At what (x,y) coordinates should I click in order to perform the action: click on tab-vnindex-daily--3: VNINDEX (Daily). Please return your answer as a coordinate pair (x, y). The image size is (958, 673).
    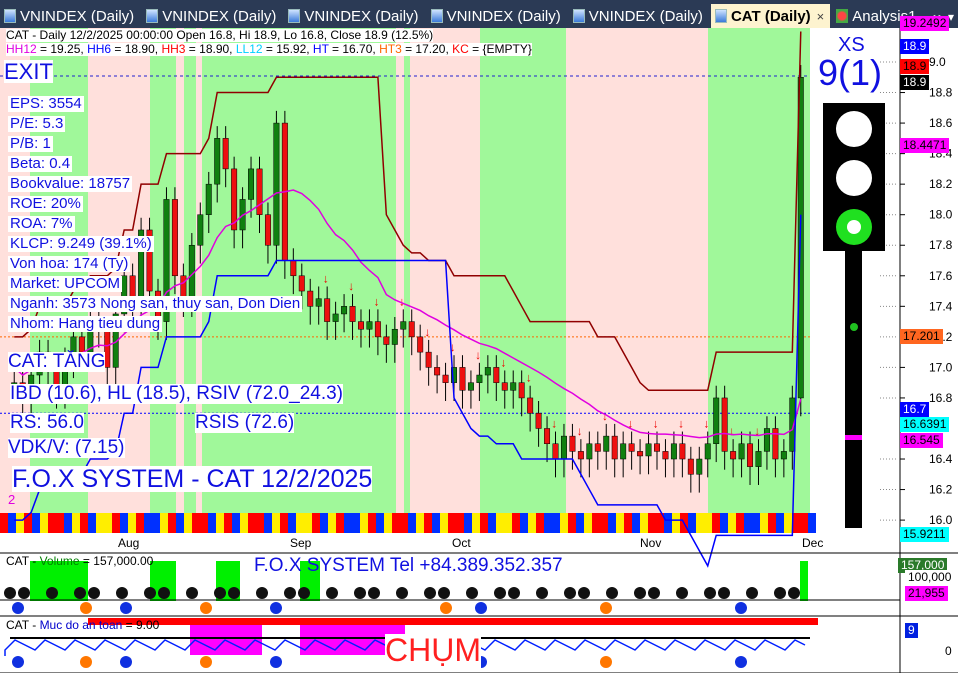
    Looking at the image, I should click on (497, 16).